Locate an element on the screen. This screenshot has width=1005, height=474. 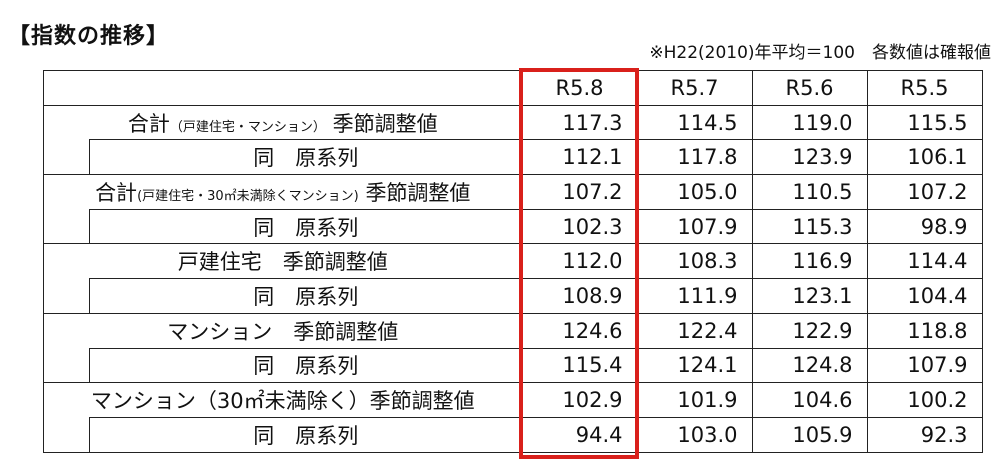
row-label: 合計（戸建住宅・マンション） 季節調整値 is located at coordinates (283, 122).